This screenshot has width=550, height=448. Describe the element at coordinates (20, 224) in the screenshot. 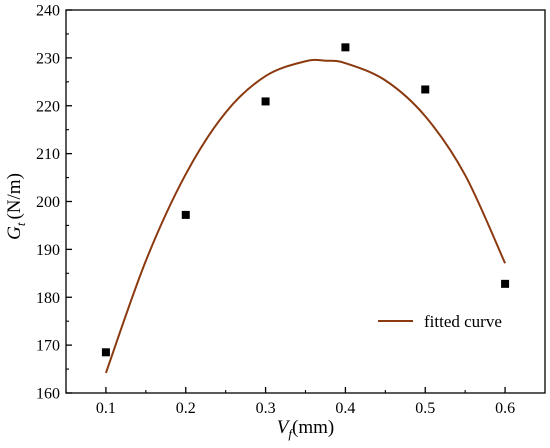

I see `y-axis-subscript: t` at that location.